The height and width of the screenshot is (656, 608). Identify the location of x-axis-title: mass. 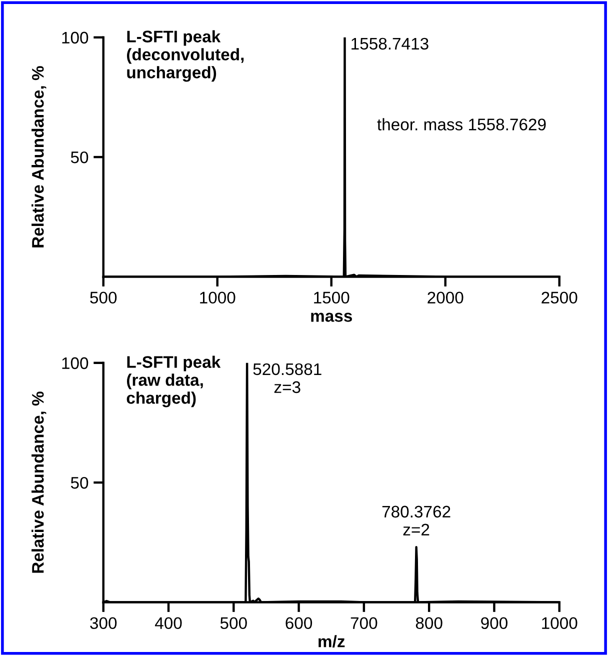
(331, 317).